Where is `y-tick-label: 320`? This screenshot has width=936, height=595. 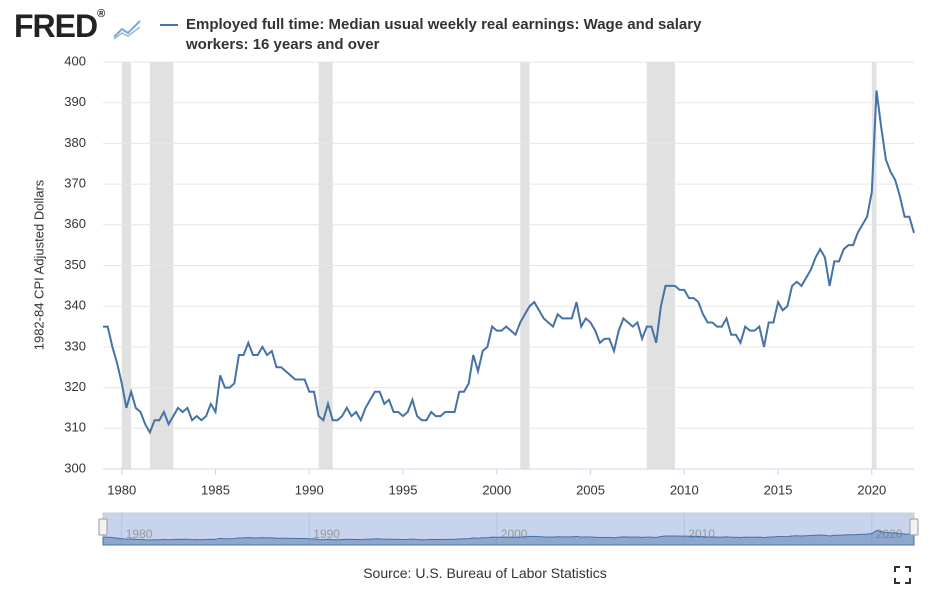 y-tick-label: 320 is located at coordinates (75, 386).